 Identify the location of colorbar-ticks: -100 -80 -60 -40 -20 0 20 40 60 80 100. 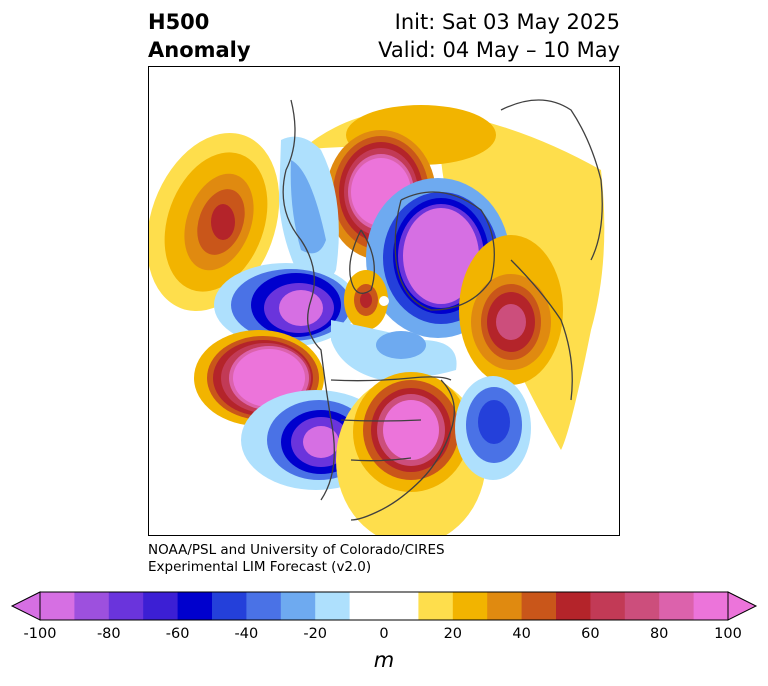
(384, 636).